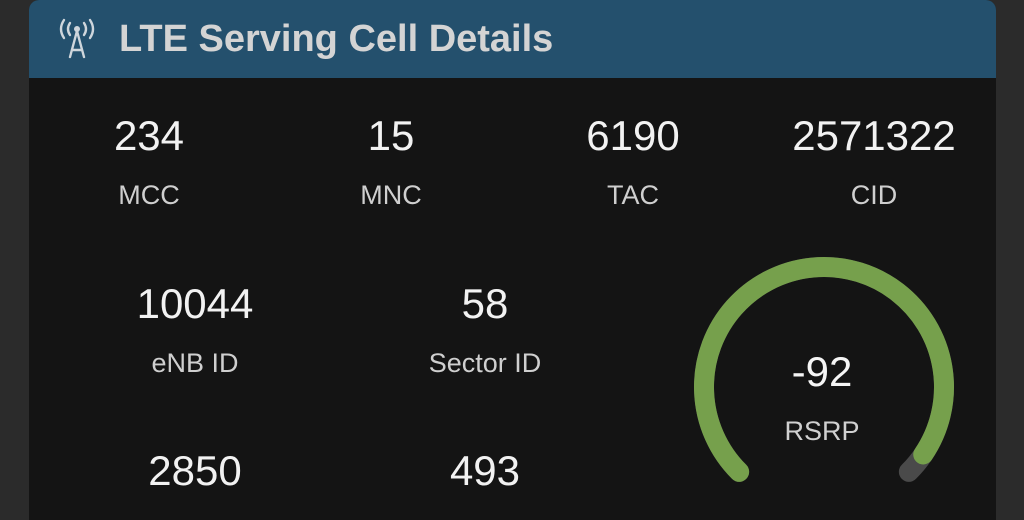  I want to click on gauge-value: -92, so click(822, 371).